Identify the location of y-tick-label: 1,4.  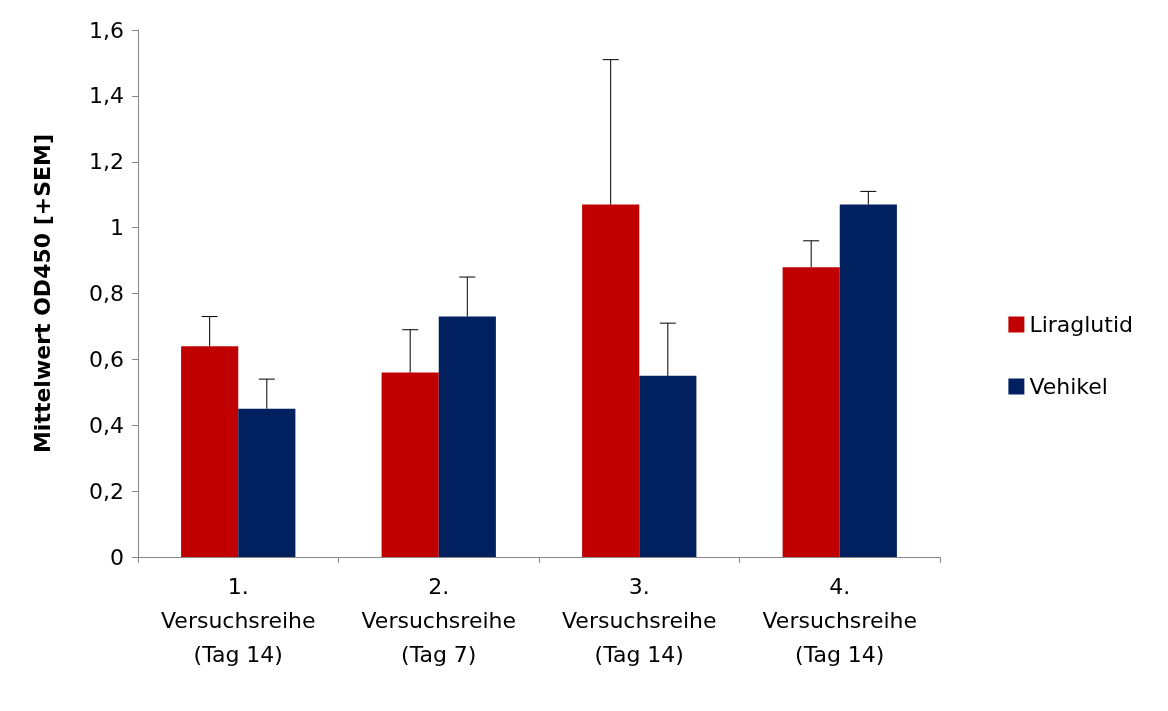
(106, 96).